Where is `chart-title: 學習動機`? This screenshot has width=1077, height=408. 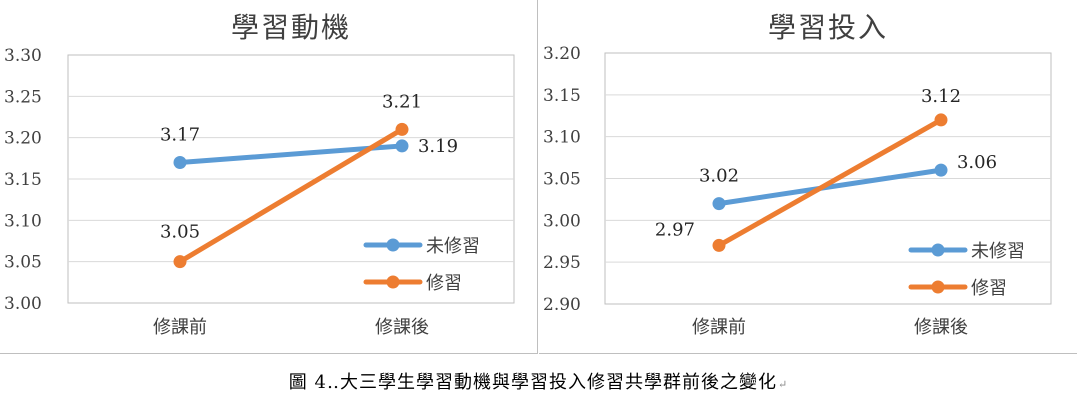
chart-title: 學習動機 is located at coordinates (291, 27).